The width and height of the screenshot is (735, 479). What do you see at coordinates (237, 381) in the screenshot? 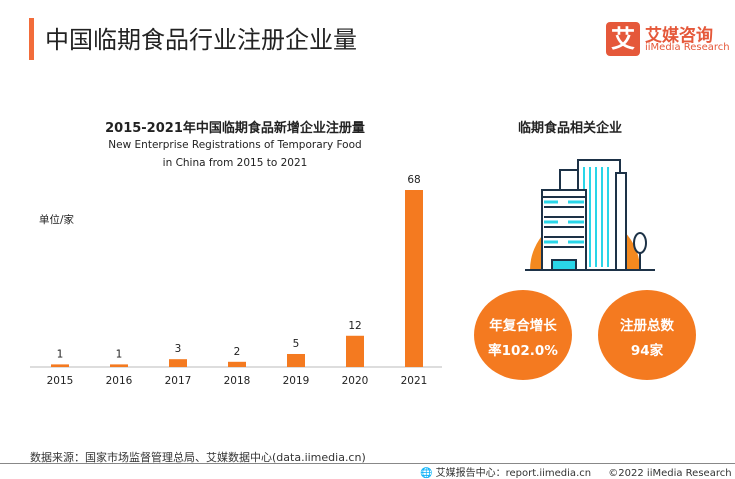
I see `x-tick-label-2018: 2018` at bounding box center [237, 381].